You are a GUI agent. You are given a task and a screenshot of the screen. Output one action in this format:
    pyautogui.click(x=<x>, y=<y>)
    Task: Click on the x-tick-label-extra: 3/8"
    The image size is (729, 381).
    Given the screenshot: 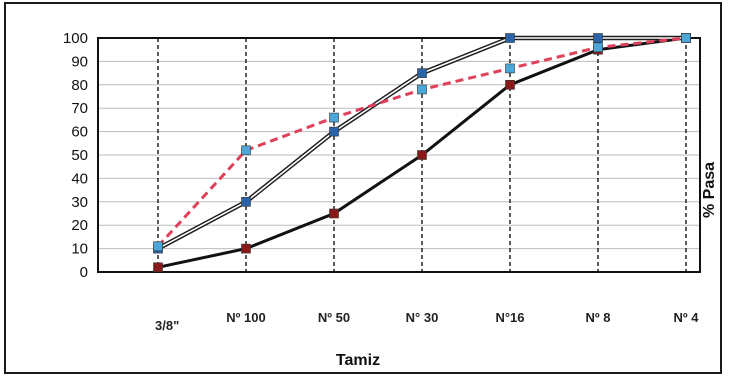 What is the action you would take?
    pyautogui.click(x=167, y=325)
    